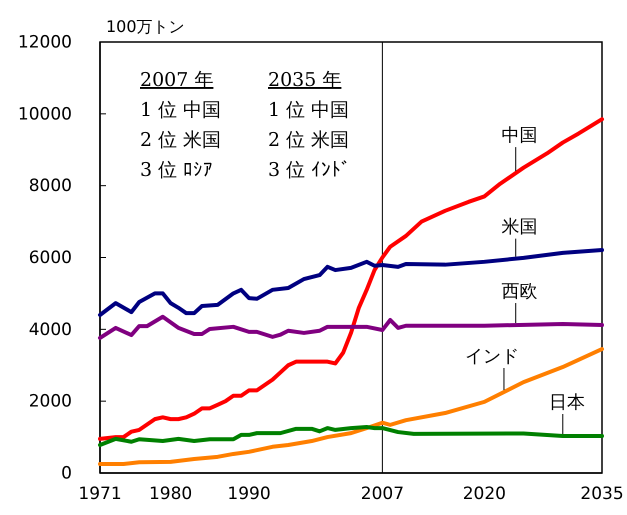 The image size is (627, 515). What do you see at coordinates (50, 186) in the screenshot?
I see `y-tick-label: 8000` at bounding box center [50, 186].